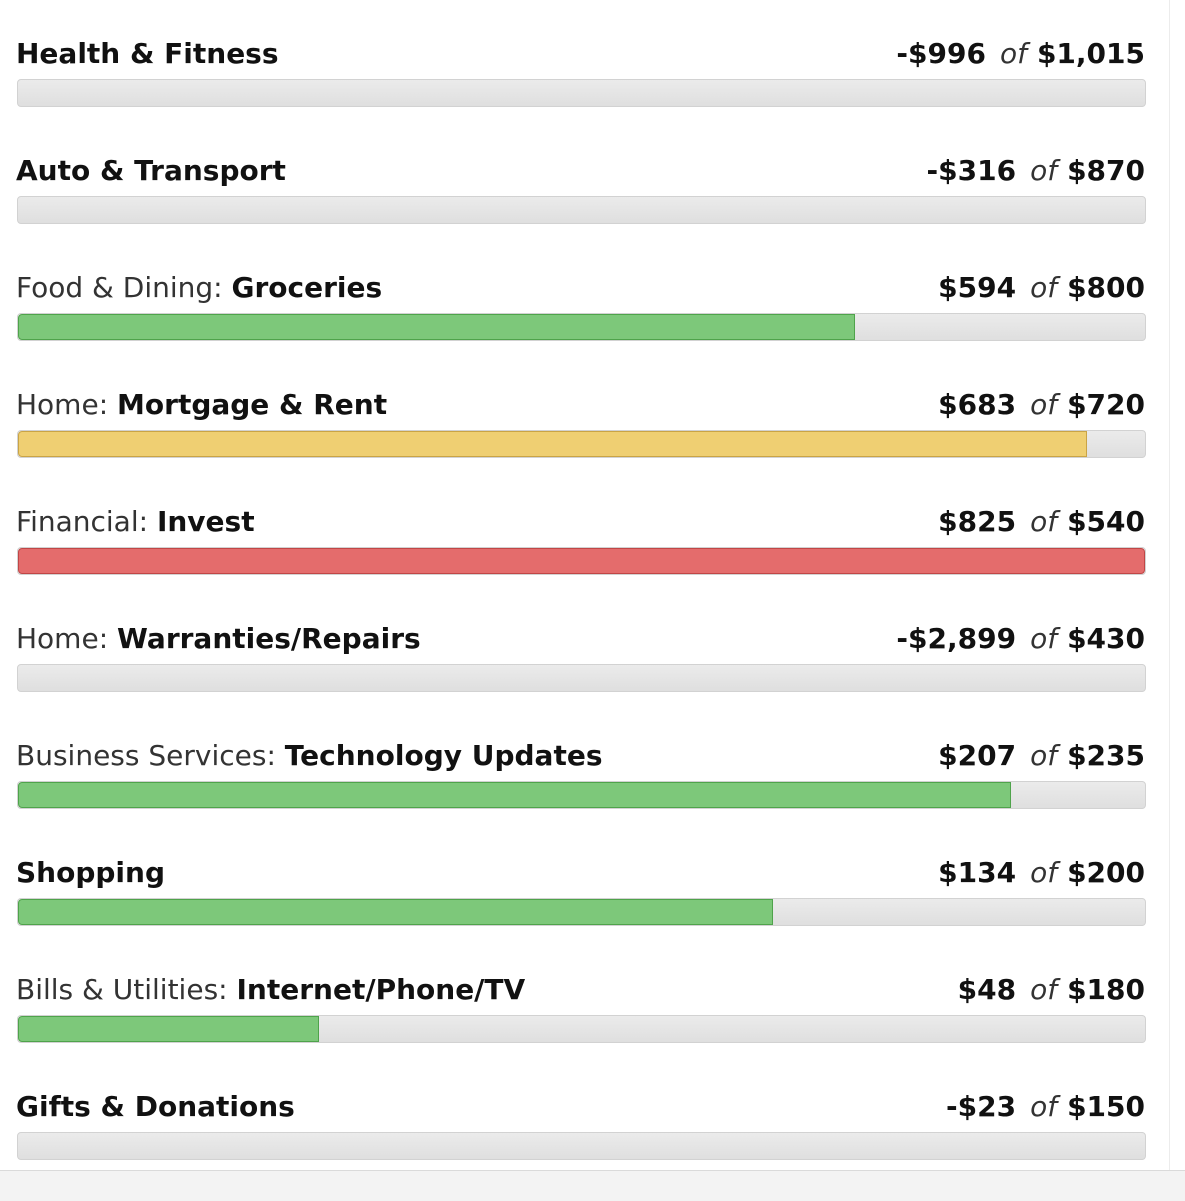 The image size is (1185, 1201). I want to click on budget-amounts: $207 of $235, so click(1041, 756).